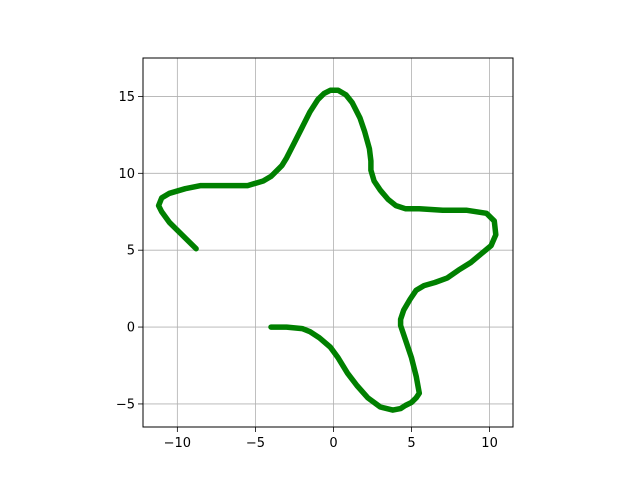 This screenshot has width=640, height=480. I want to click on x-tick-label: 0, so click(333, 443).